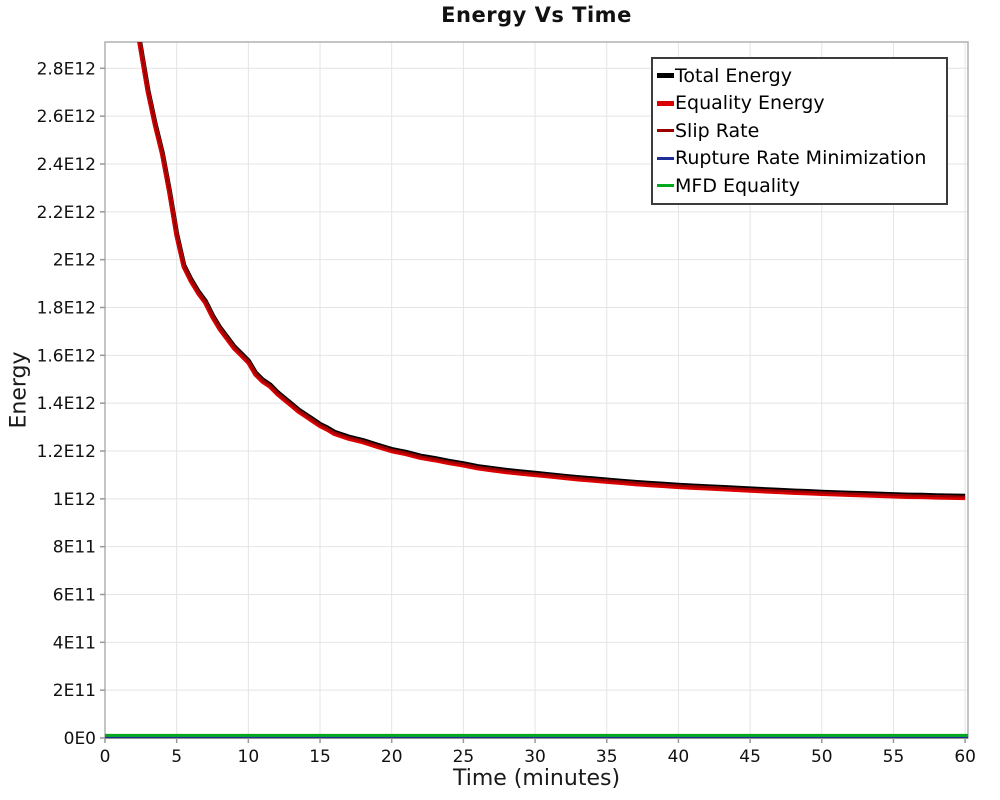  What do you see at coordinates (74, 691) in the screenshot?
I see `y-tick-label: 2E11` at bounding box center [74, 691].